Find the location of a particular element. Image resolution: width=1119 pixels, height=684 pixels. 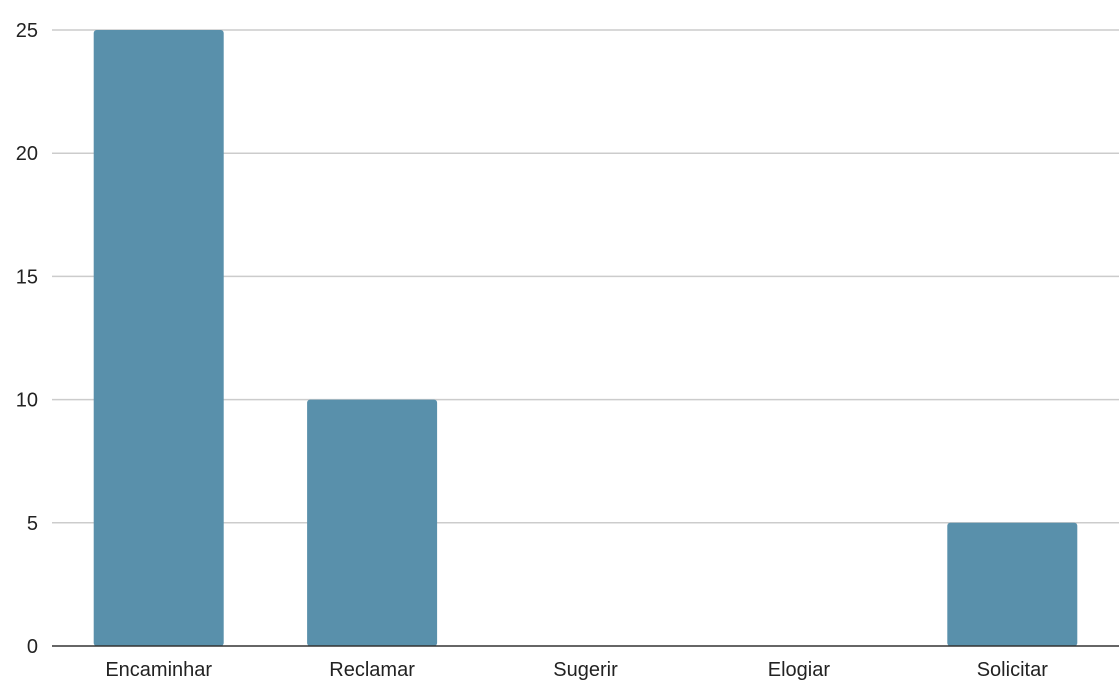

y-tick-label: 15 is located at coordinates (27, 277).